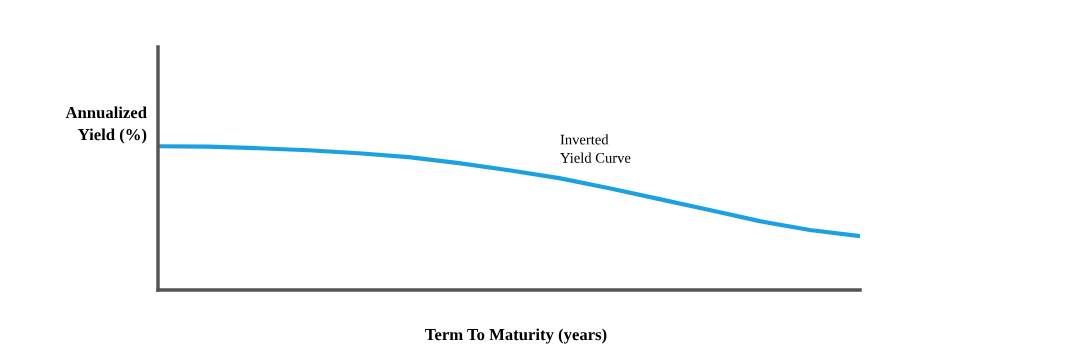  I want to click on y-axis-title: Annualized Yield (%), so click(106, 125).